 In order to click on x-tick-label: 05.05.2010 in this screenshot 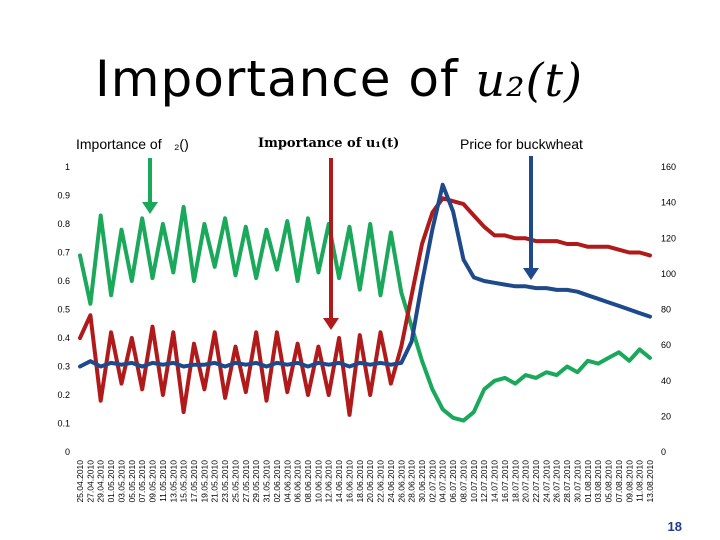, I will do `click(132, 481)`.